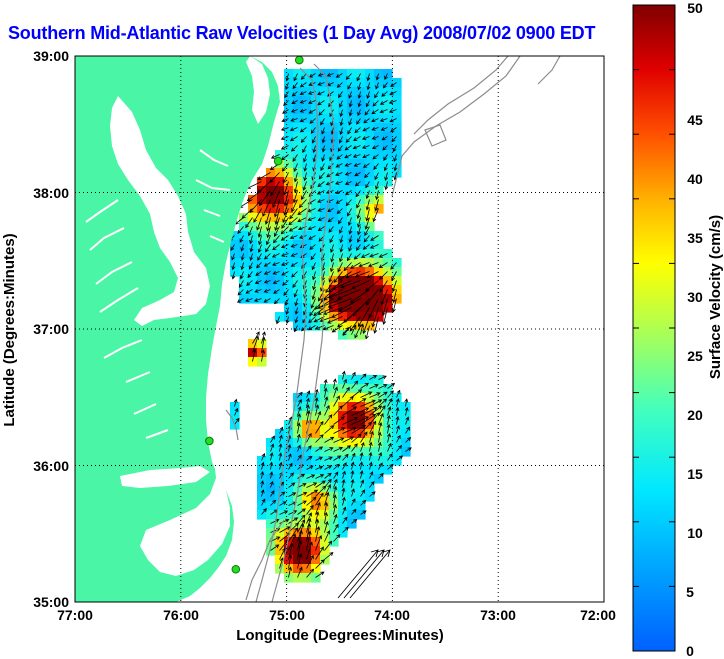  Describe the element at coordinates (209, 441) in the screenshot. I see `station-duck` at that location.